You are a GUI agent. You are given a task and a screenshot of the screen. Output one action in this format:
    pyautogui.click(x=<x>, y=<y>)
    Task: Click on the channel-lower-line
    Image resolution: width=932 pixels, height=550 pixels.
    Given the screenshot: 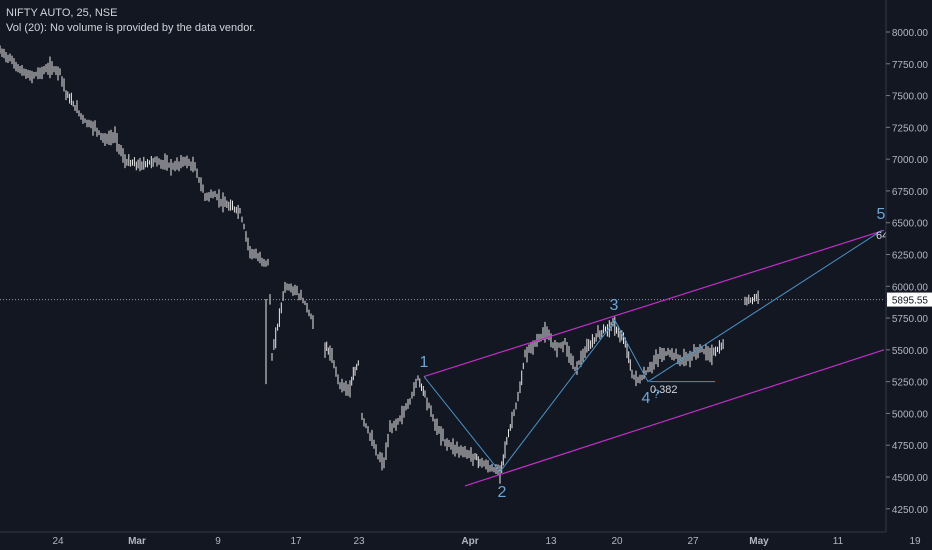 What is the action you would take?
    pyautogui.click(x=674, y=418)
    